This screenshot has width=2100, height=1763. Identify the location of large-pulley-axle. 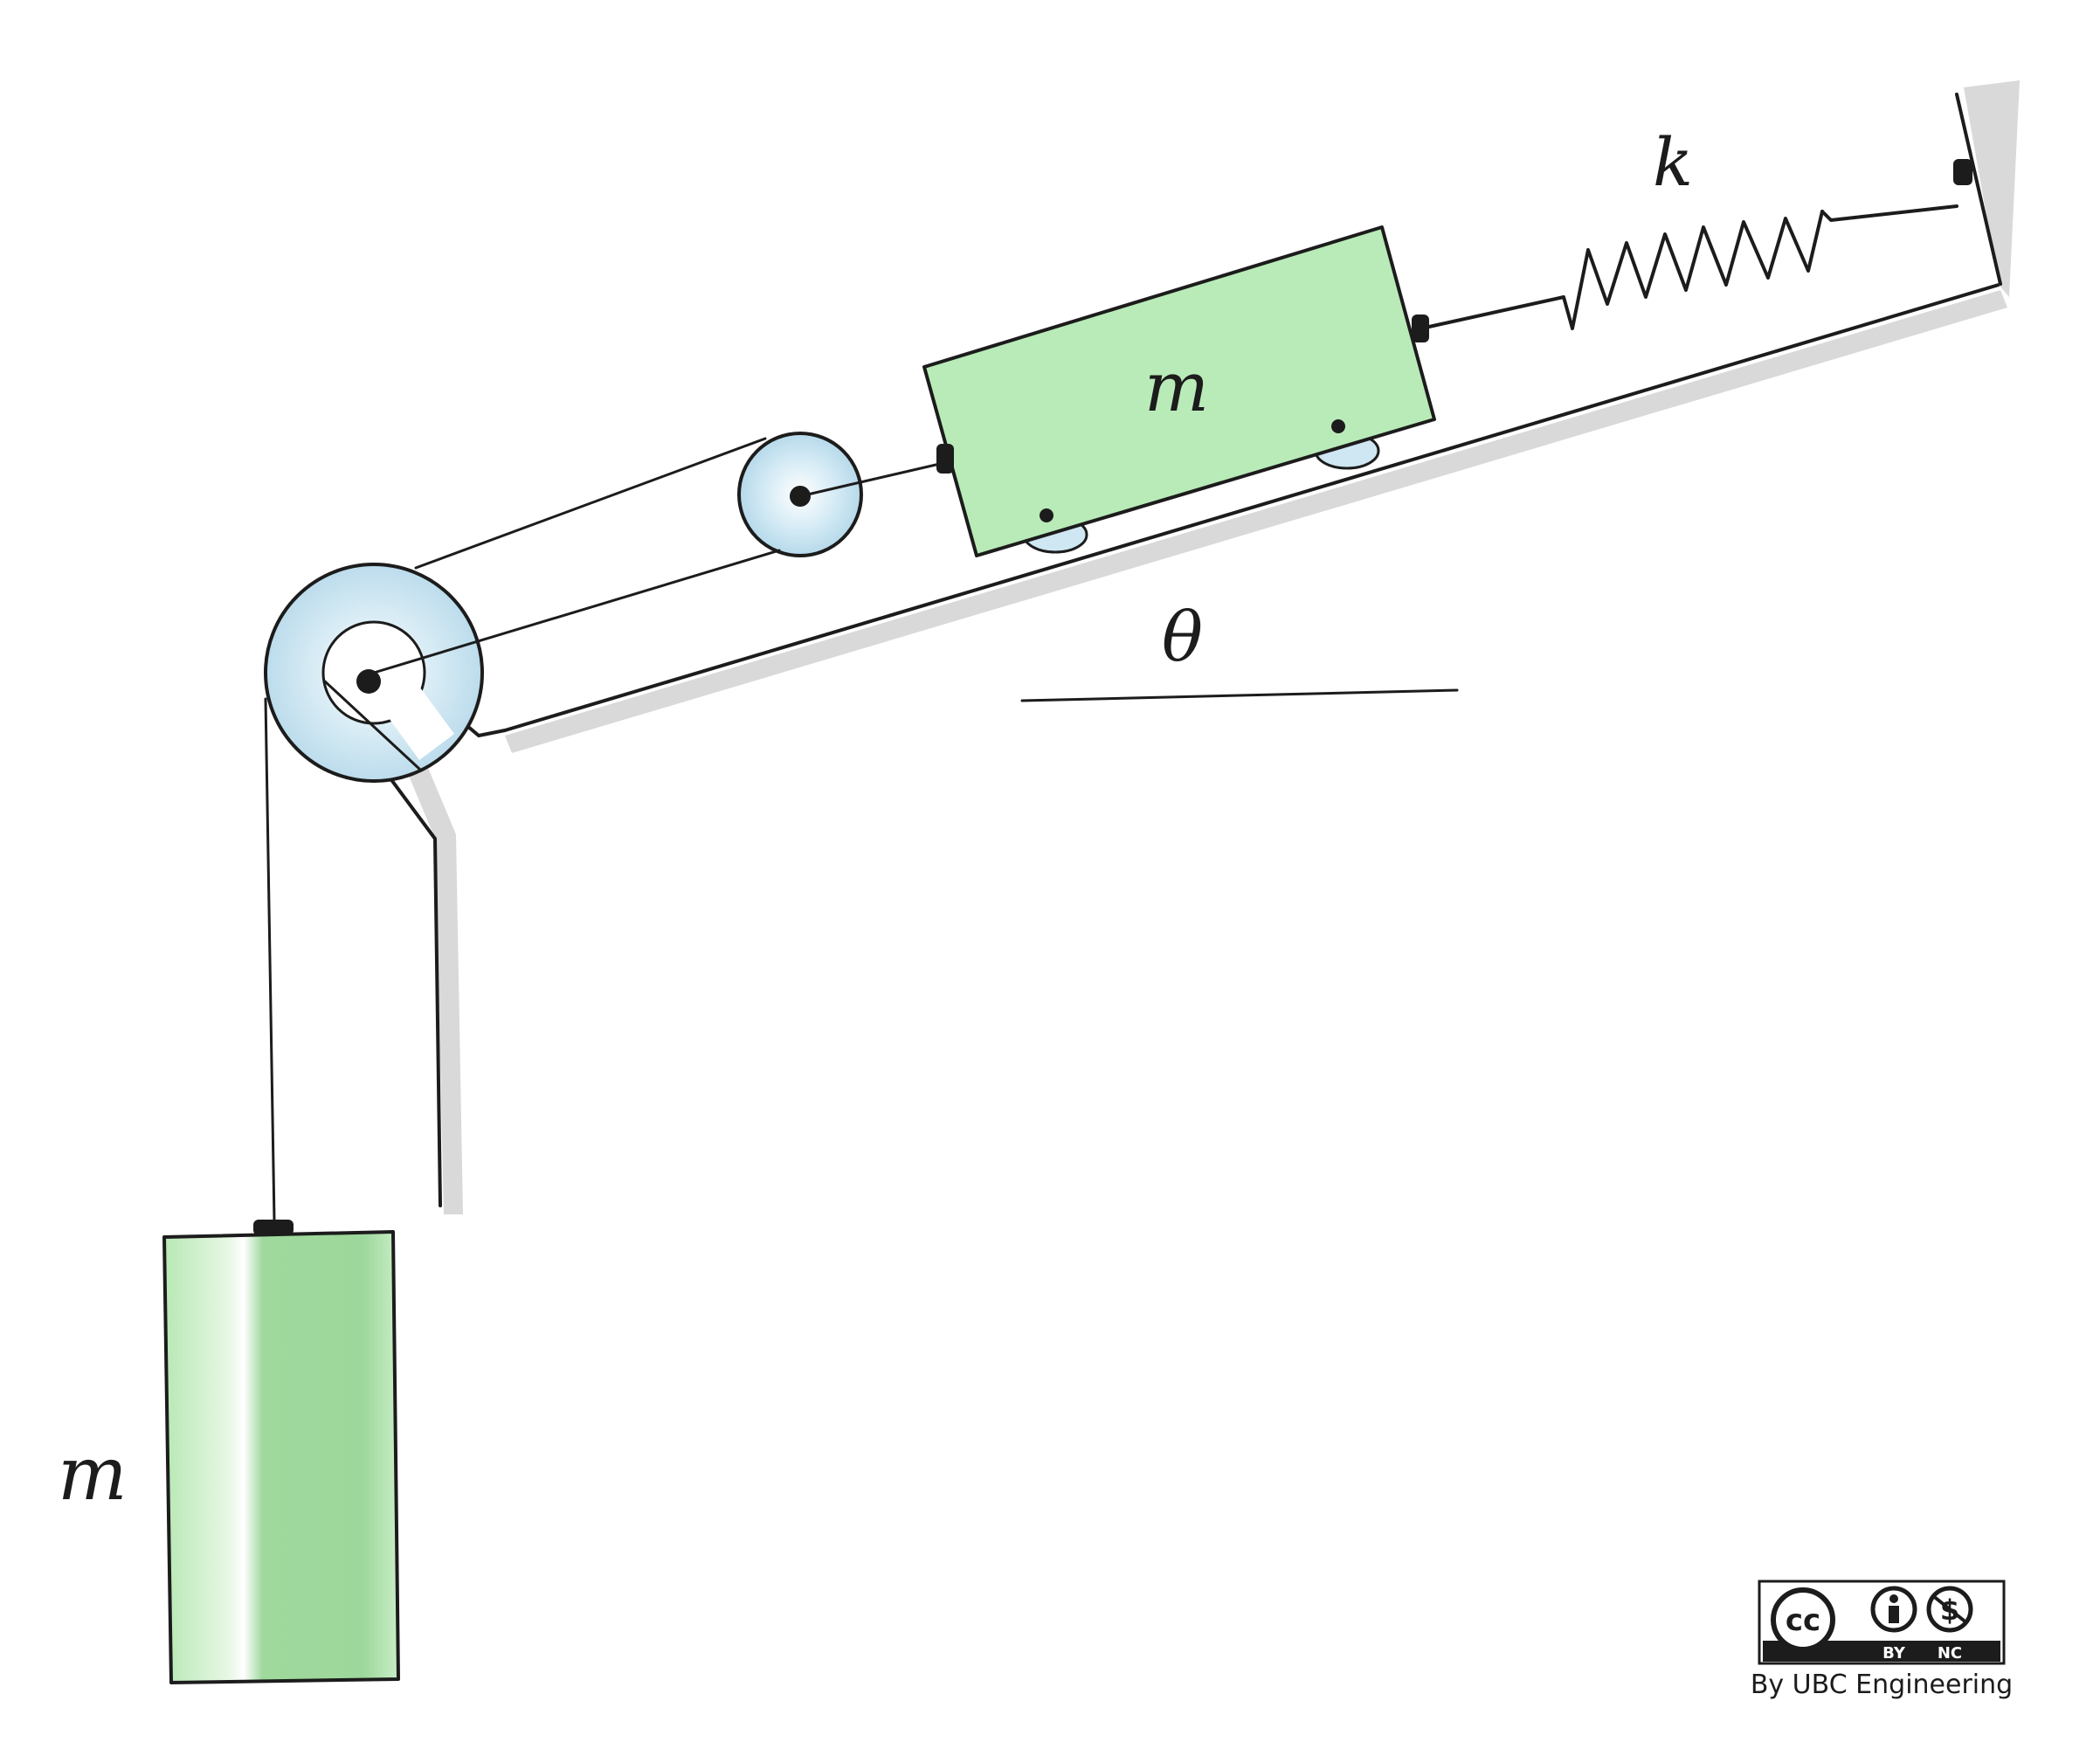
(368, 681).